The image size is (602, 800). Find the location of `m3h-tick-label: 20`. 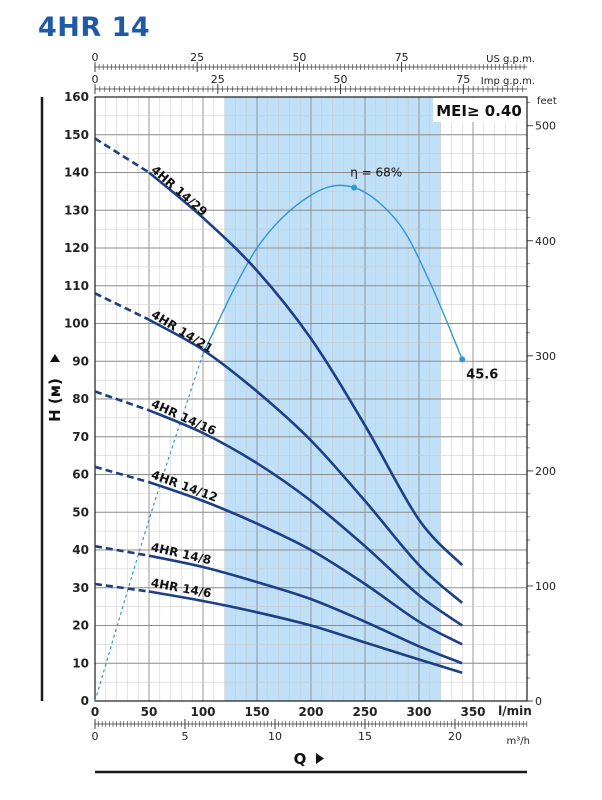

m3h-tick-label: 20 is located at coordinates (455, 736).